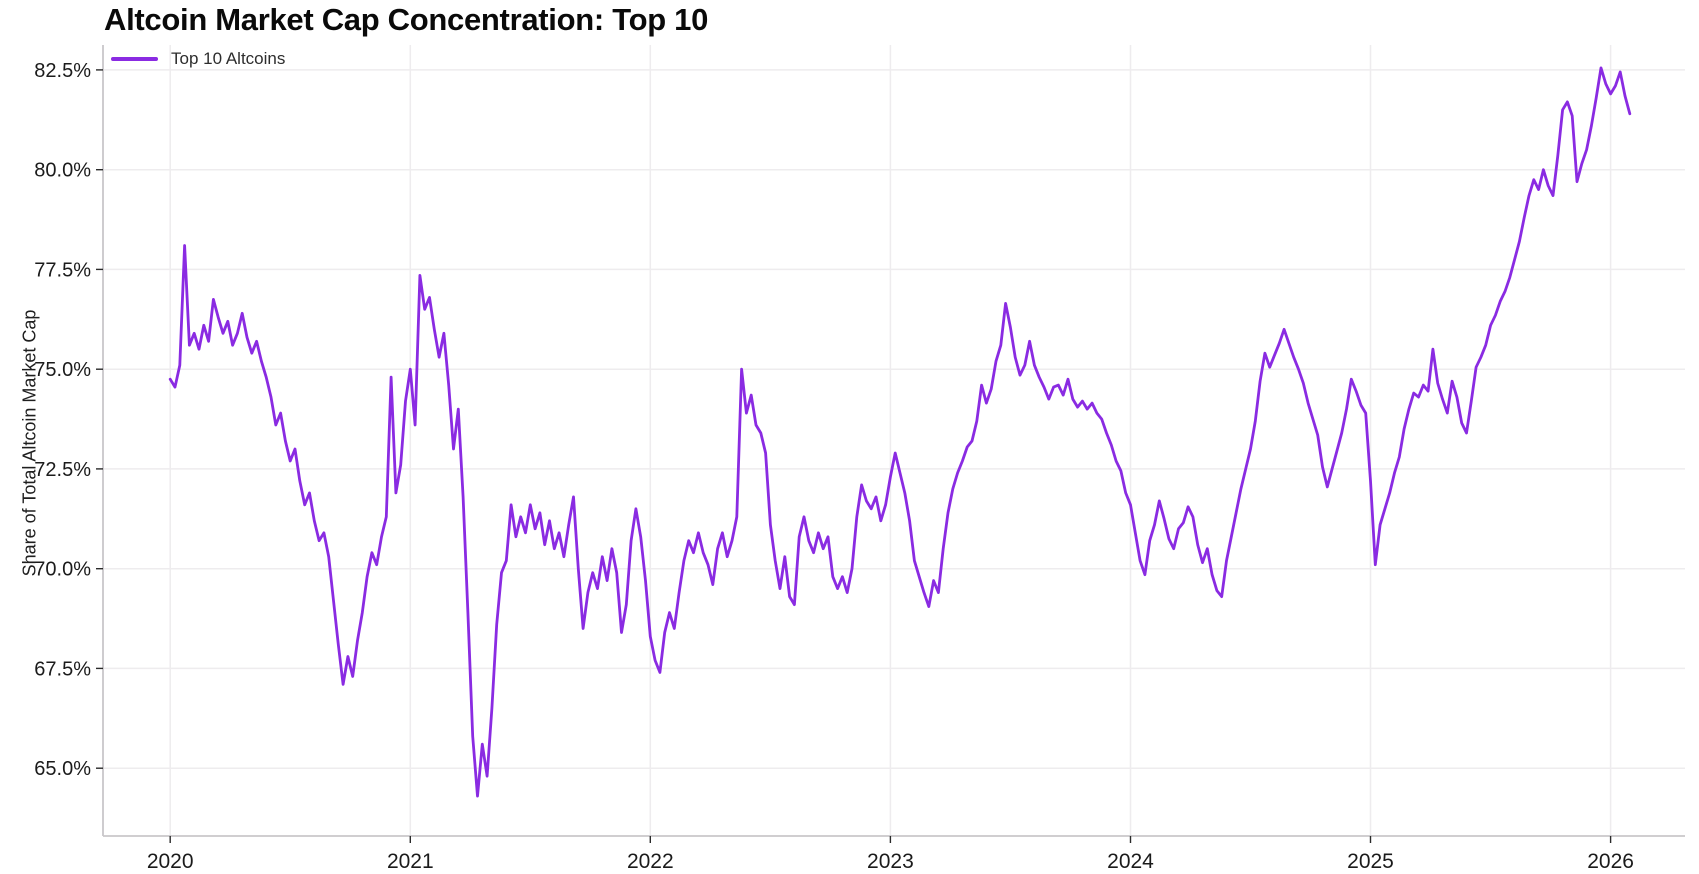  Describe the element at coordinates (406, 19) in the screenshot. I see `chart-title: Altcoin Market Cap Concentration: Top 10` at that location.